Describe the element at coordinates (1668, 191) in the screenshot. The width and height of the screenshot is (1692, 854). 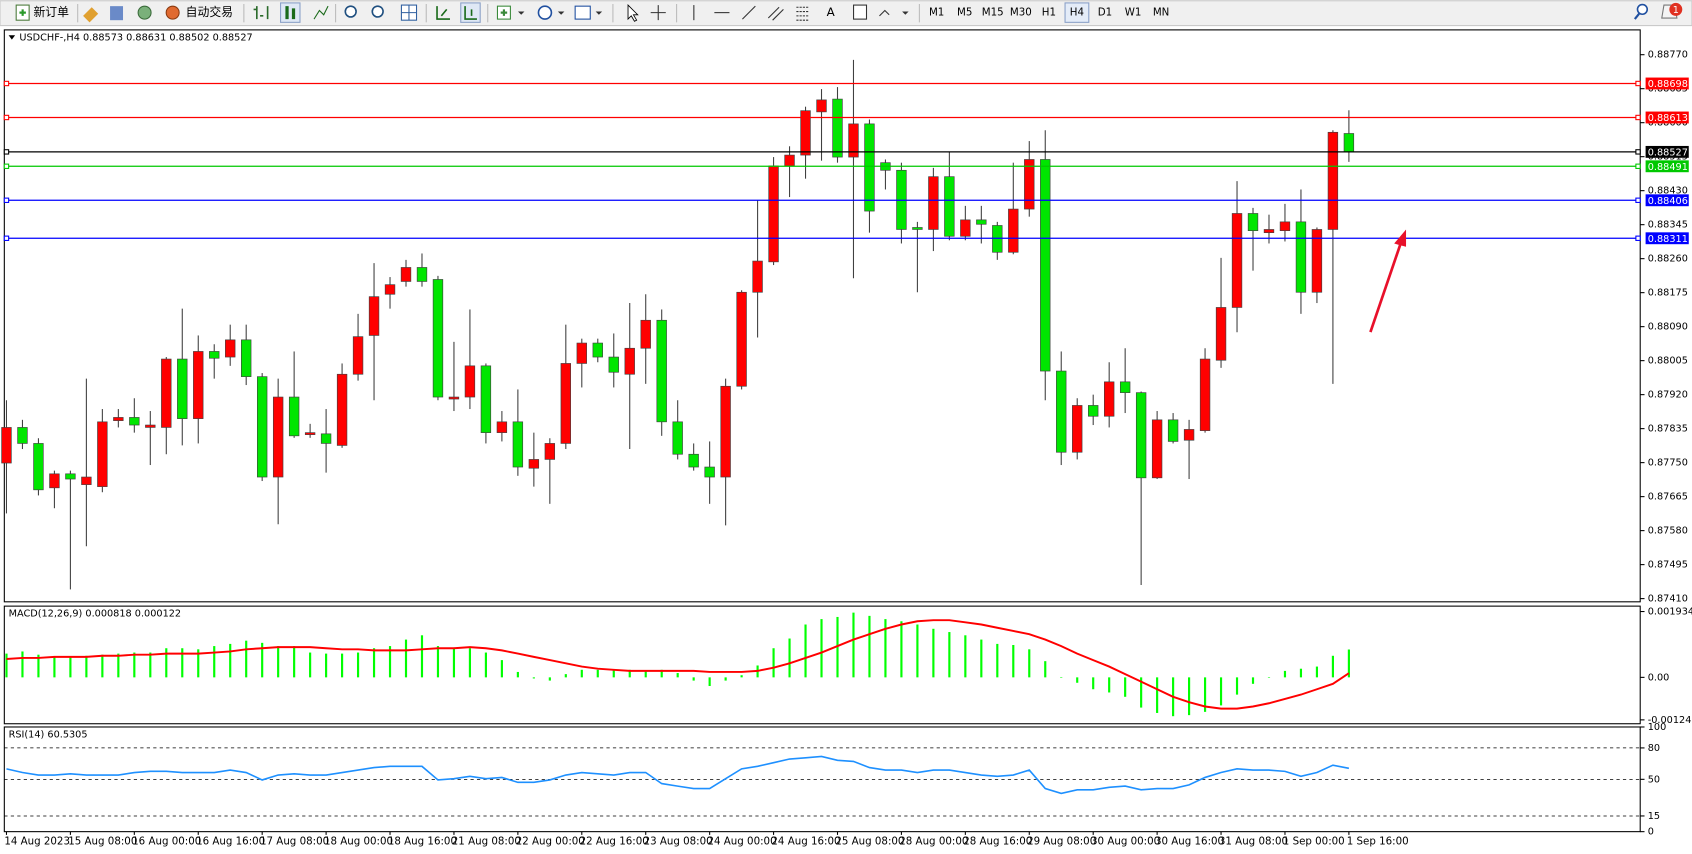
I see `y-tick-label: 0.88430` at that location.